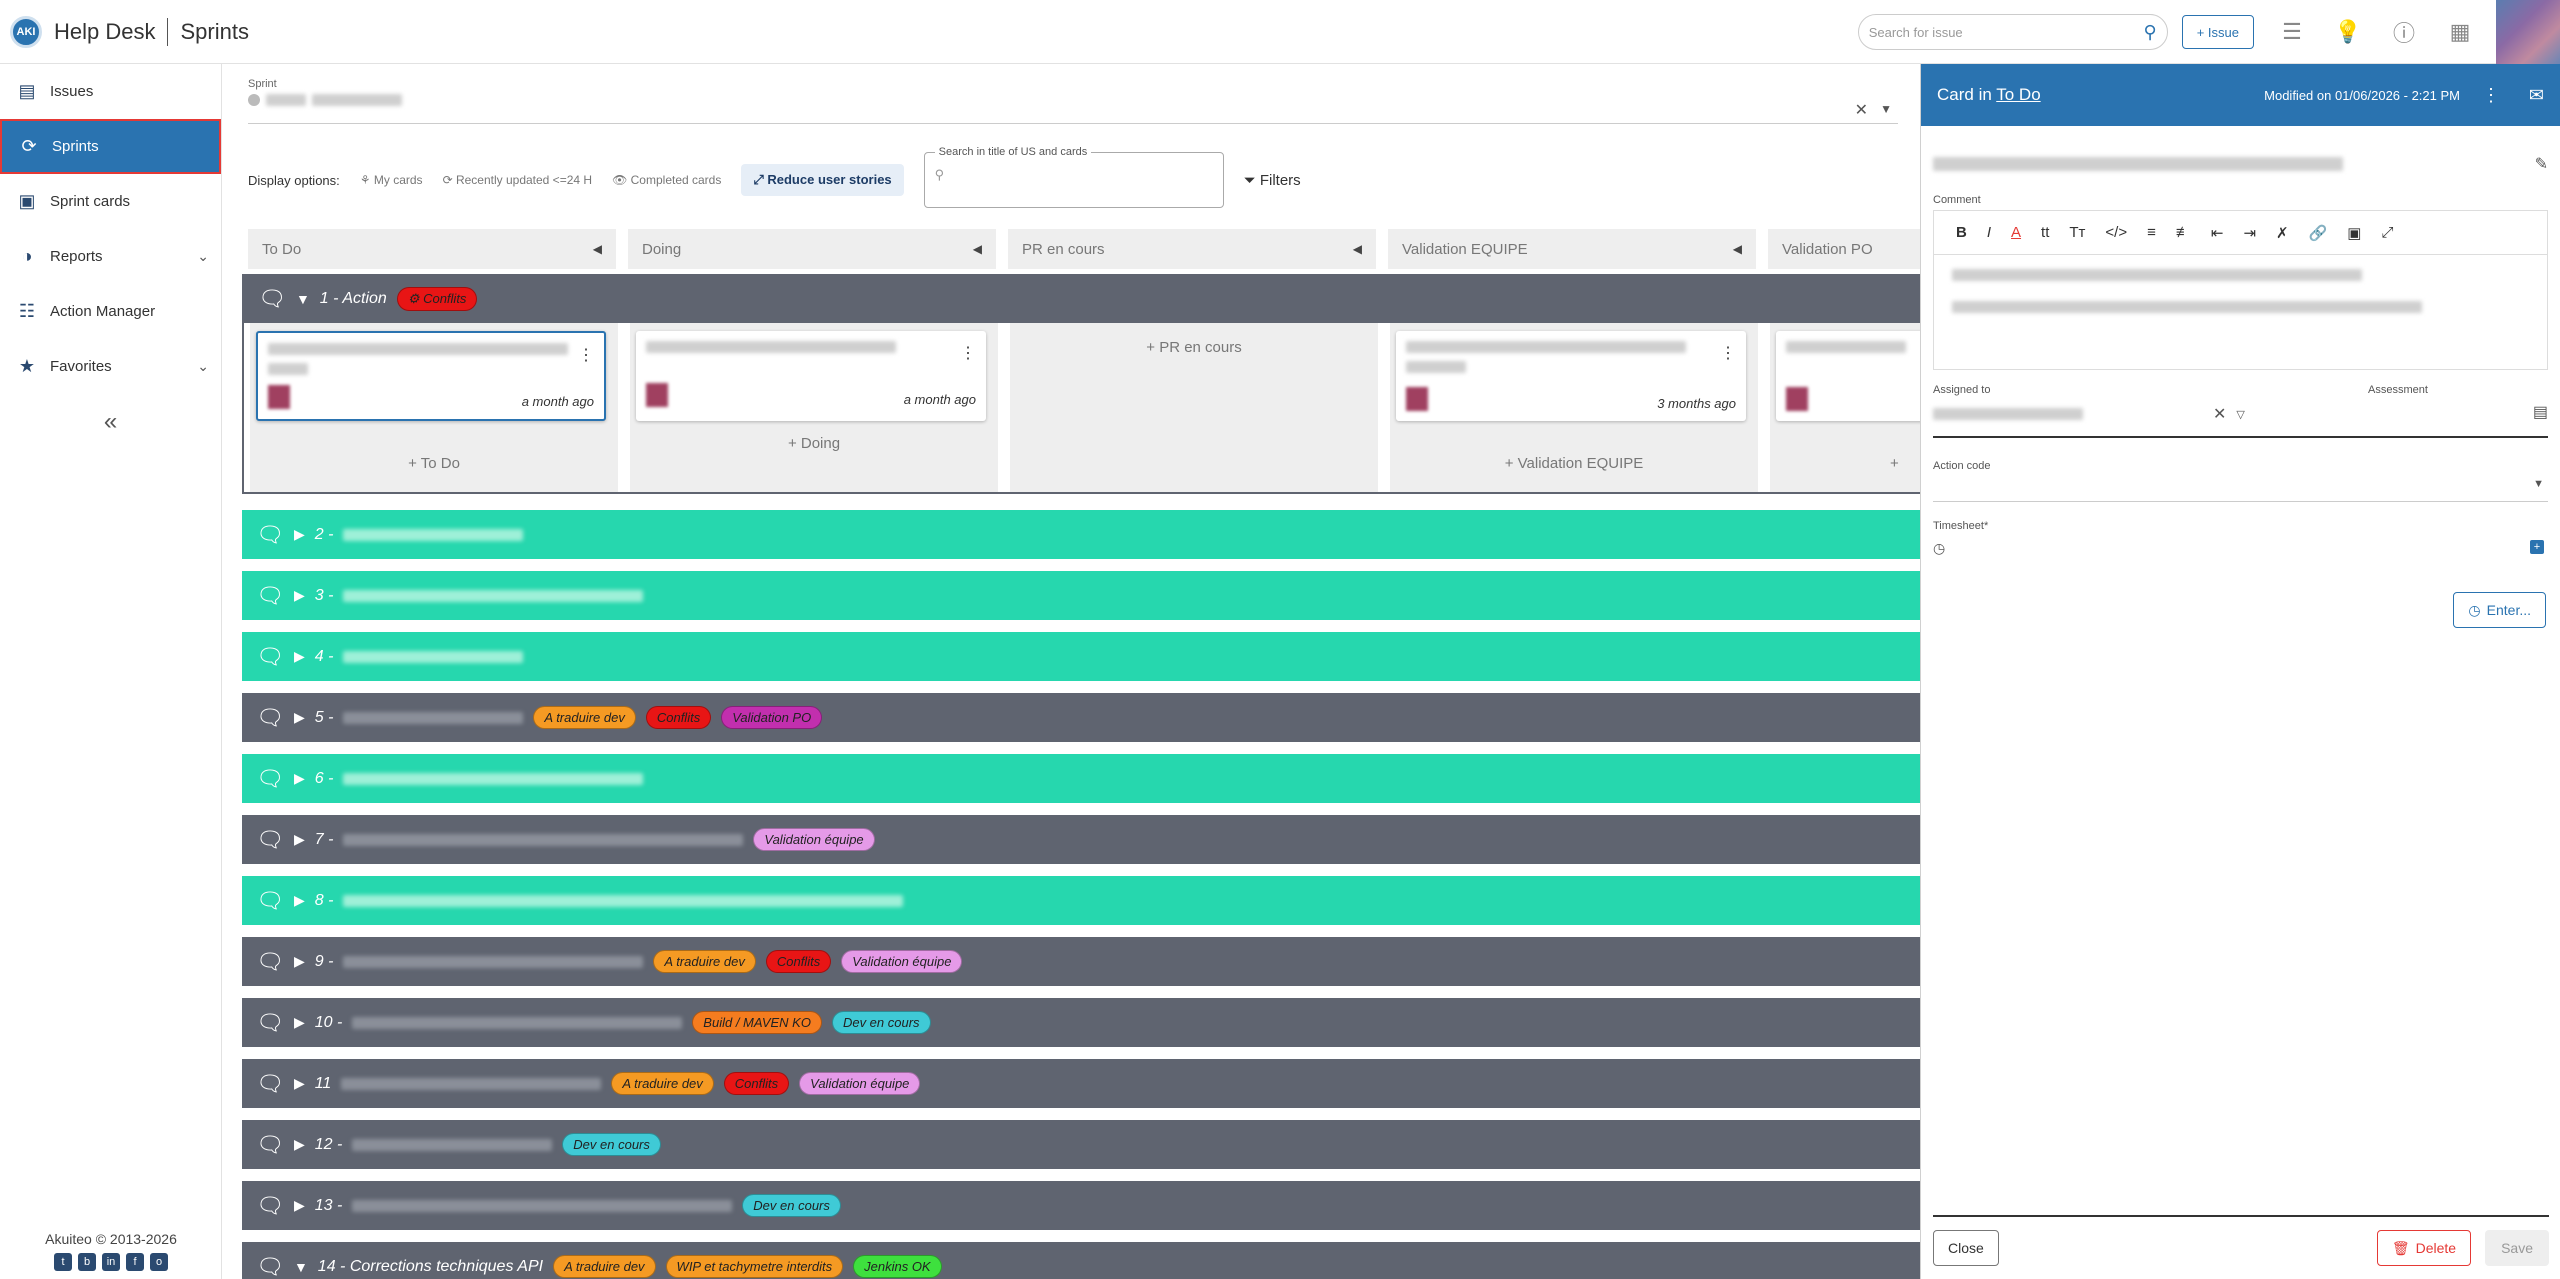 Image resolution: width=2560 pixels, height=1279 pixels. I want to click on comment-editor: B I A tt Tт </> ≡ ≢ ⇤ ⇥ ✗ 🔗 ▣ ⤢, so click(2240, 290).